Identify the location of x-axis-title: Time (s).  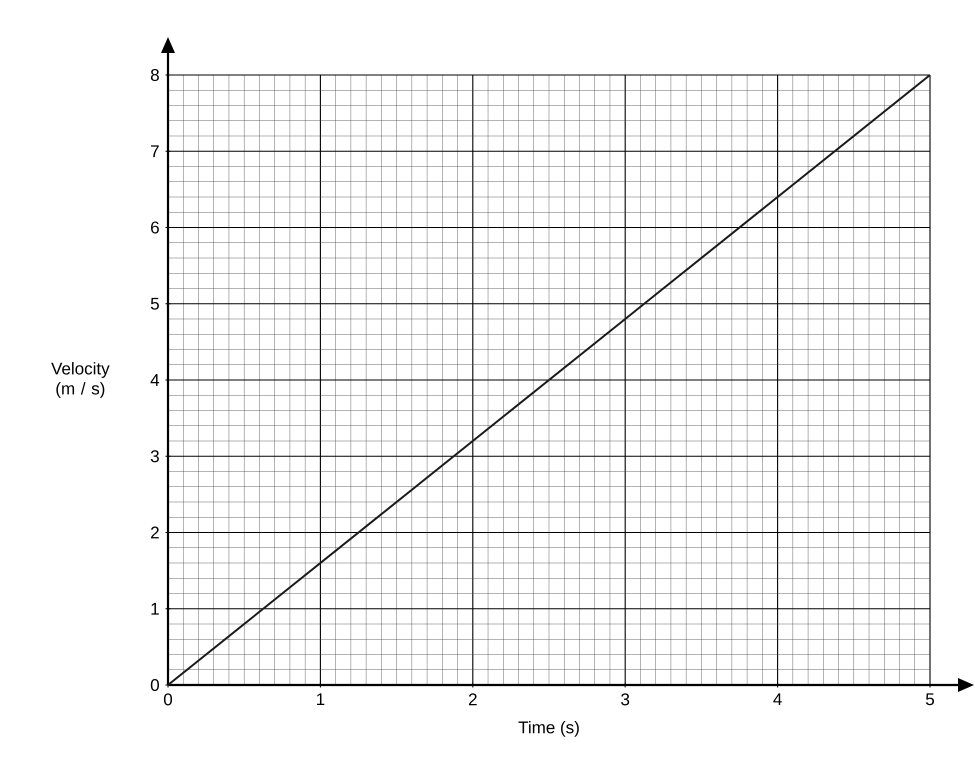
(548, 728).